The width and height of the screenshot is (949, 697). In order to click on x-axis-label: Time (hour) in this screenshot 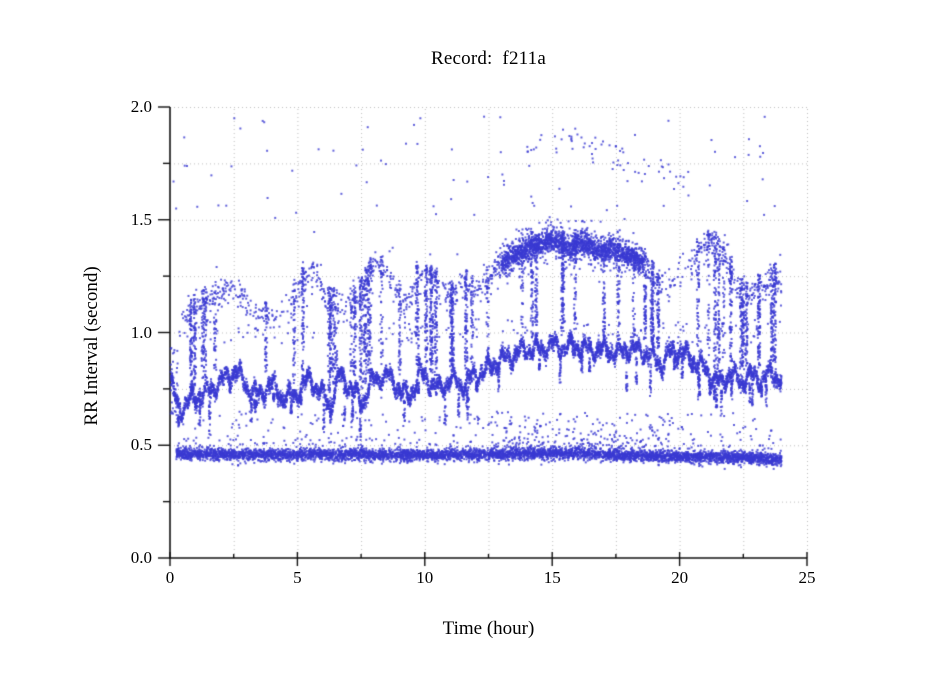, I will do `click(488, 628)`.